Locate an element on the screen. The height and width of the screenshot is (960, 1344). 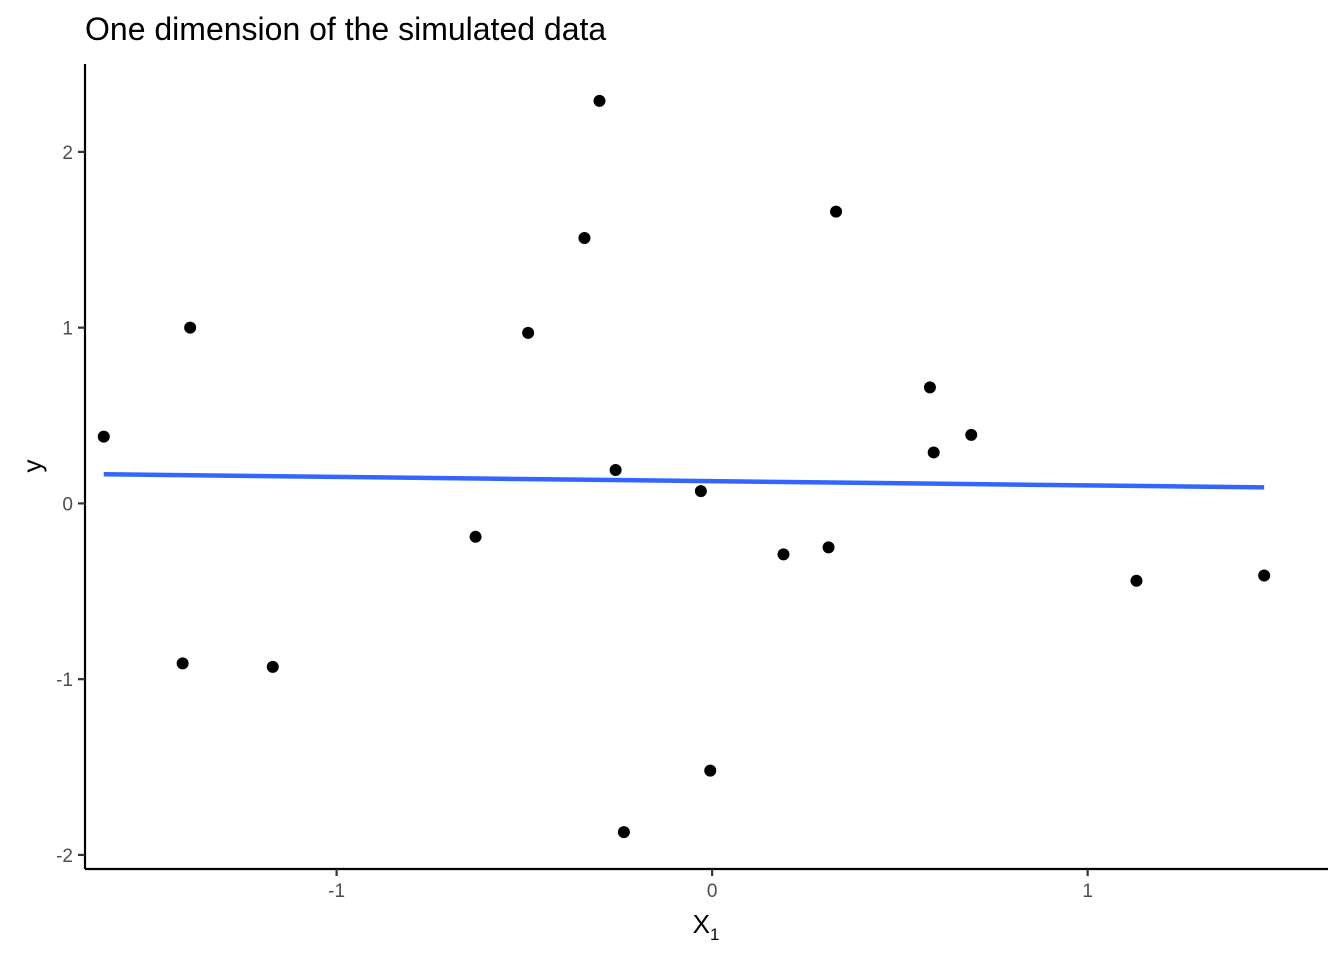
x-tick-label: 1 is located at coordinates (1087, 891).